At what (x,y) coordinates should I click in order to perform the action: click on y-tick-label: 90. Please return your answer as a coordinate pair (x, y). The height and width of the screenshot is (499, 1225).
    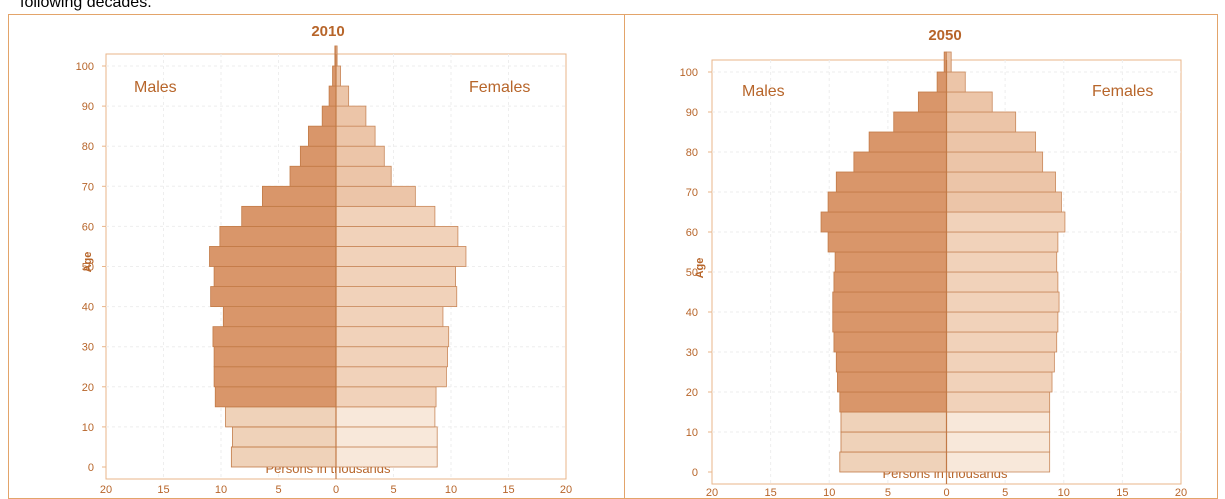
    Looking at the image, I should click on (88, 107).